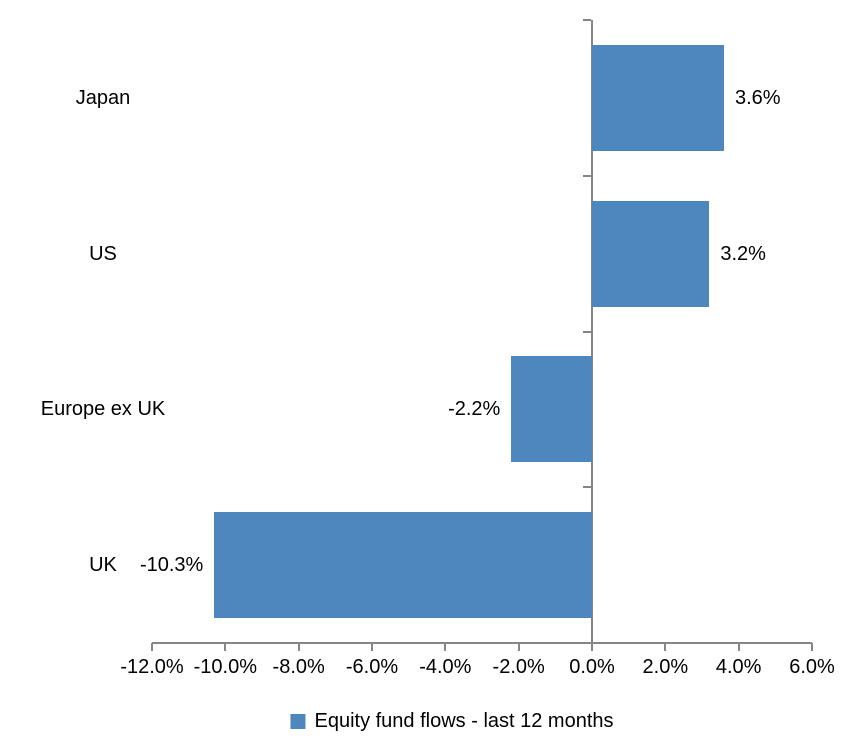 Image resolution: width=852 pixels, height=747 pixels. What do you see at coordinates (464, 721) in the screenshot?
I see `legend-label: Equity fund flows - last 12 months` at bounding box center [464, 721].